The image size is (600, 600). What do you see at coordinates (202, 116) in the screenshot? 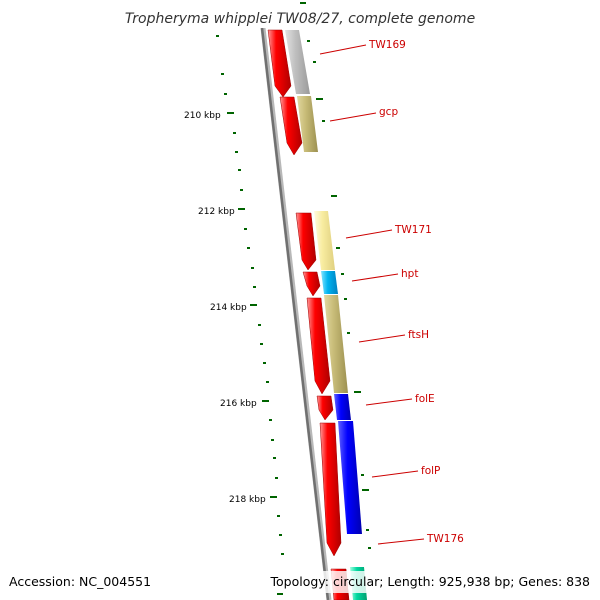
I see `tick-label-210kbp: 210 kbp` at bounding box center [202, 116].